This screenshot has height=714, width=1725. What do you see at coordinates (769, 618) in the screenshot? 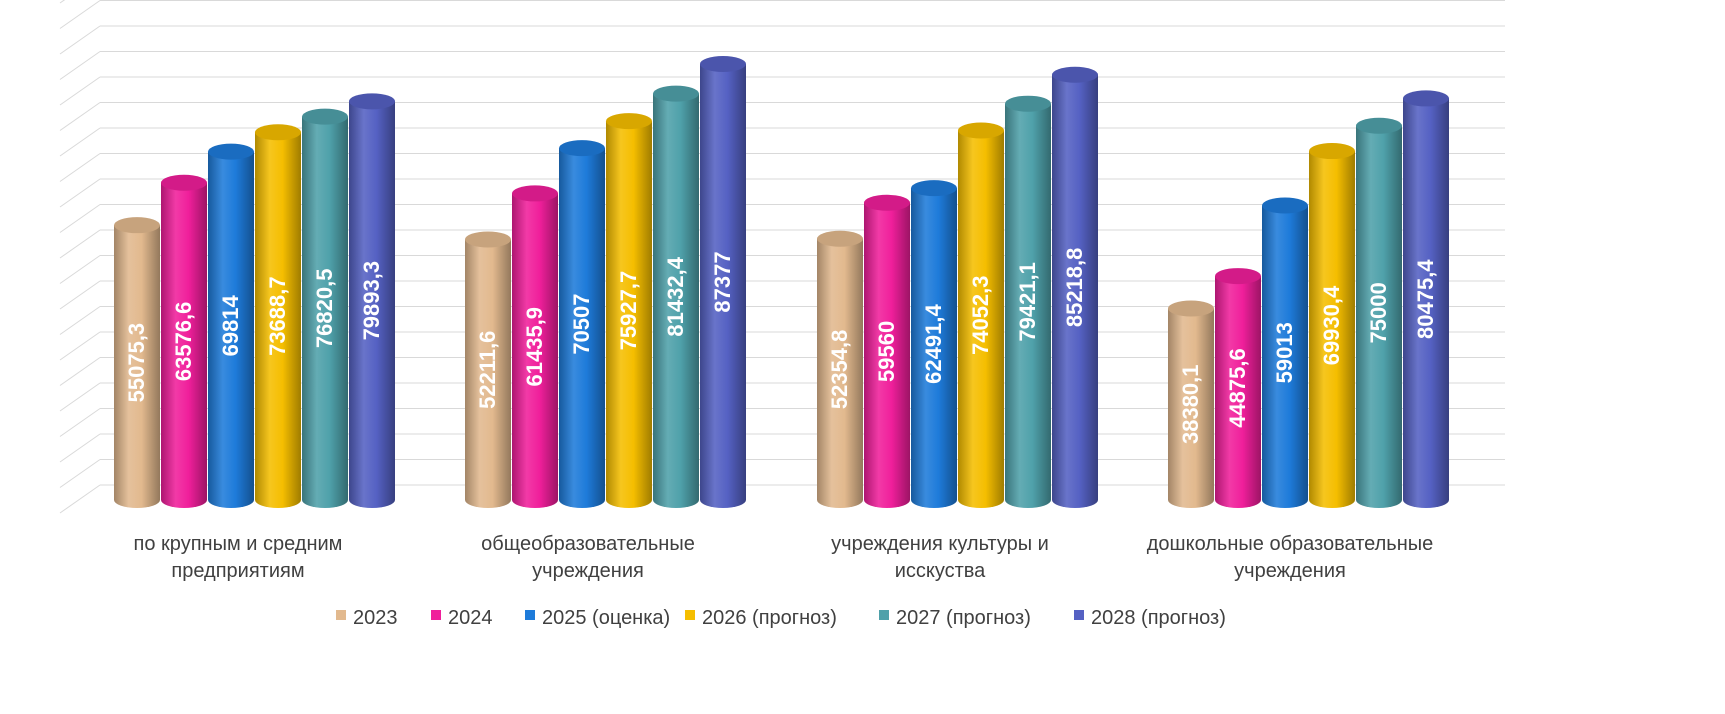
I see `legend-label: 2026 (прогноз)` at bounding box center [769, 618].